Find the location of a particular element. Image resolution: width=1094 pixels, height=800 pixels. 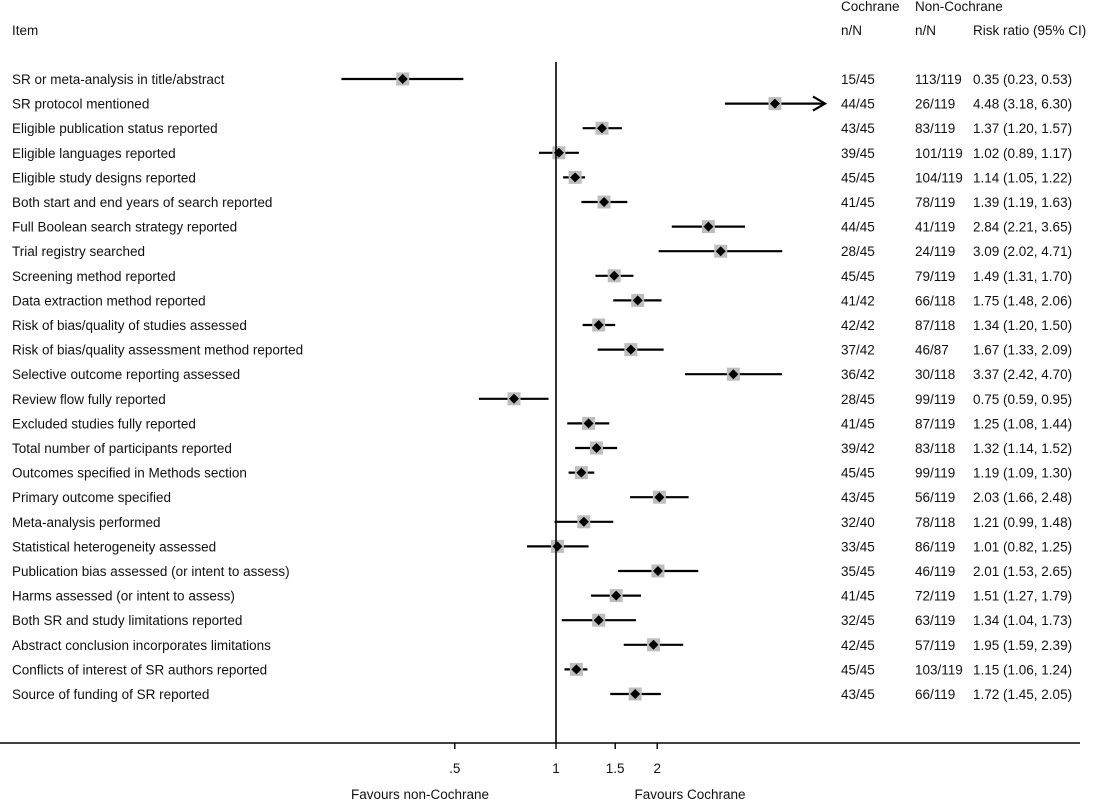

row-item-label: Both SR and study limitations reported is located at coordinates (127, 620).